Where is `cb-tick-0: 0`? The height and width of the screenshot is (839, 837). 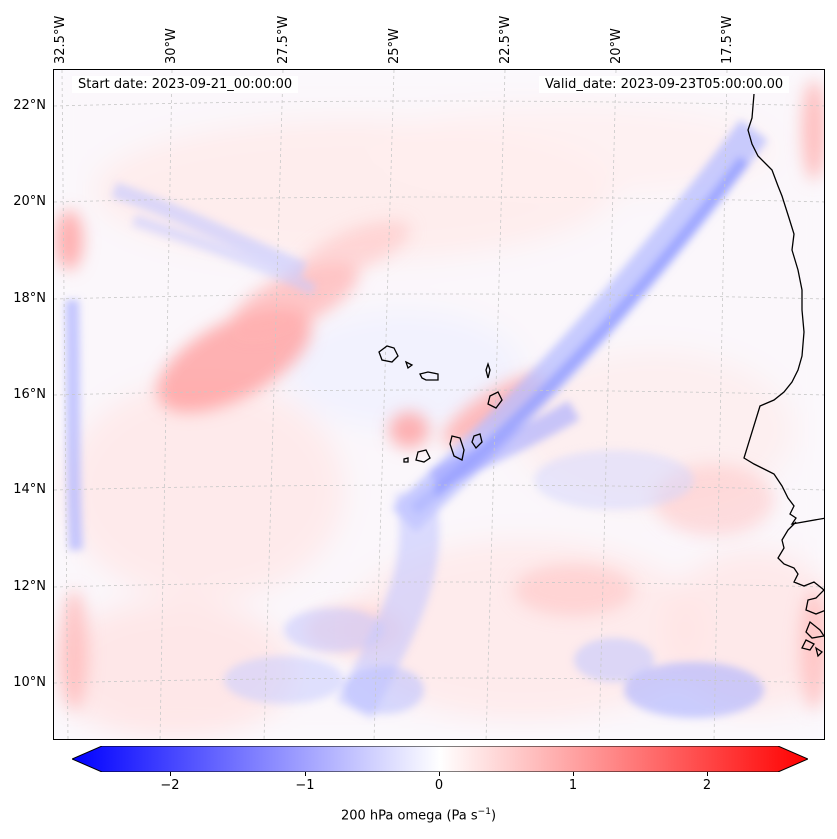
cb-tick-0: 0 is located at coordinates (439, 785).